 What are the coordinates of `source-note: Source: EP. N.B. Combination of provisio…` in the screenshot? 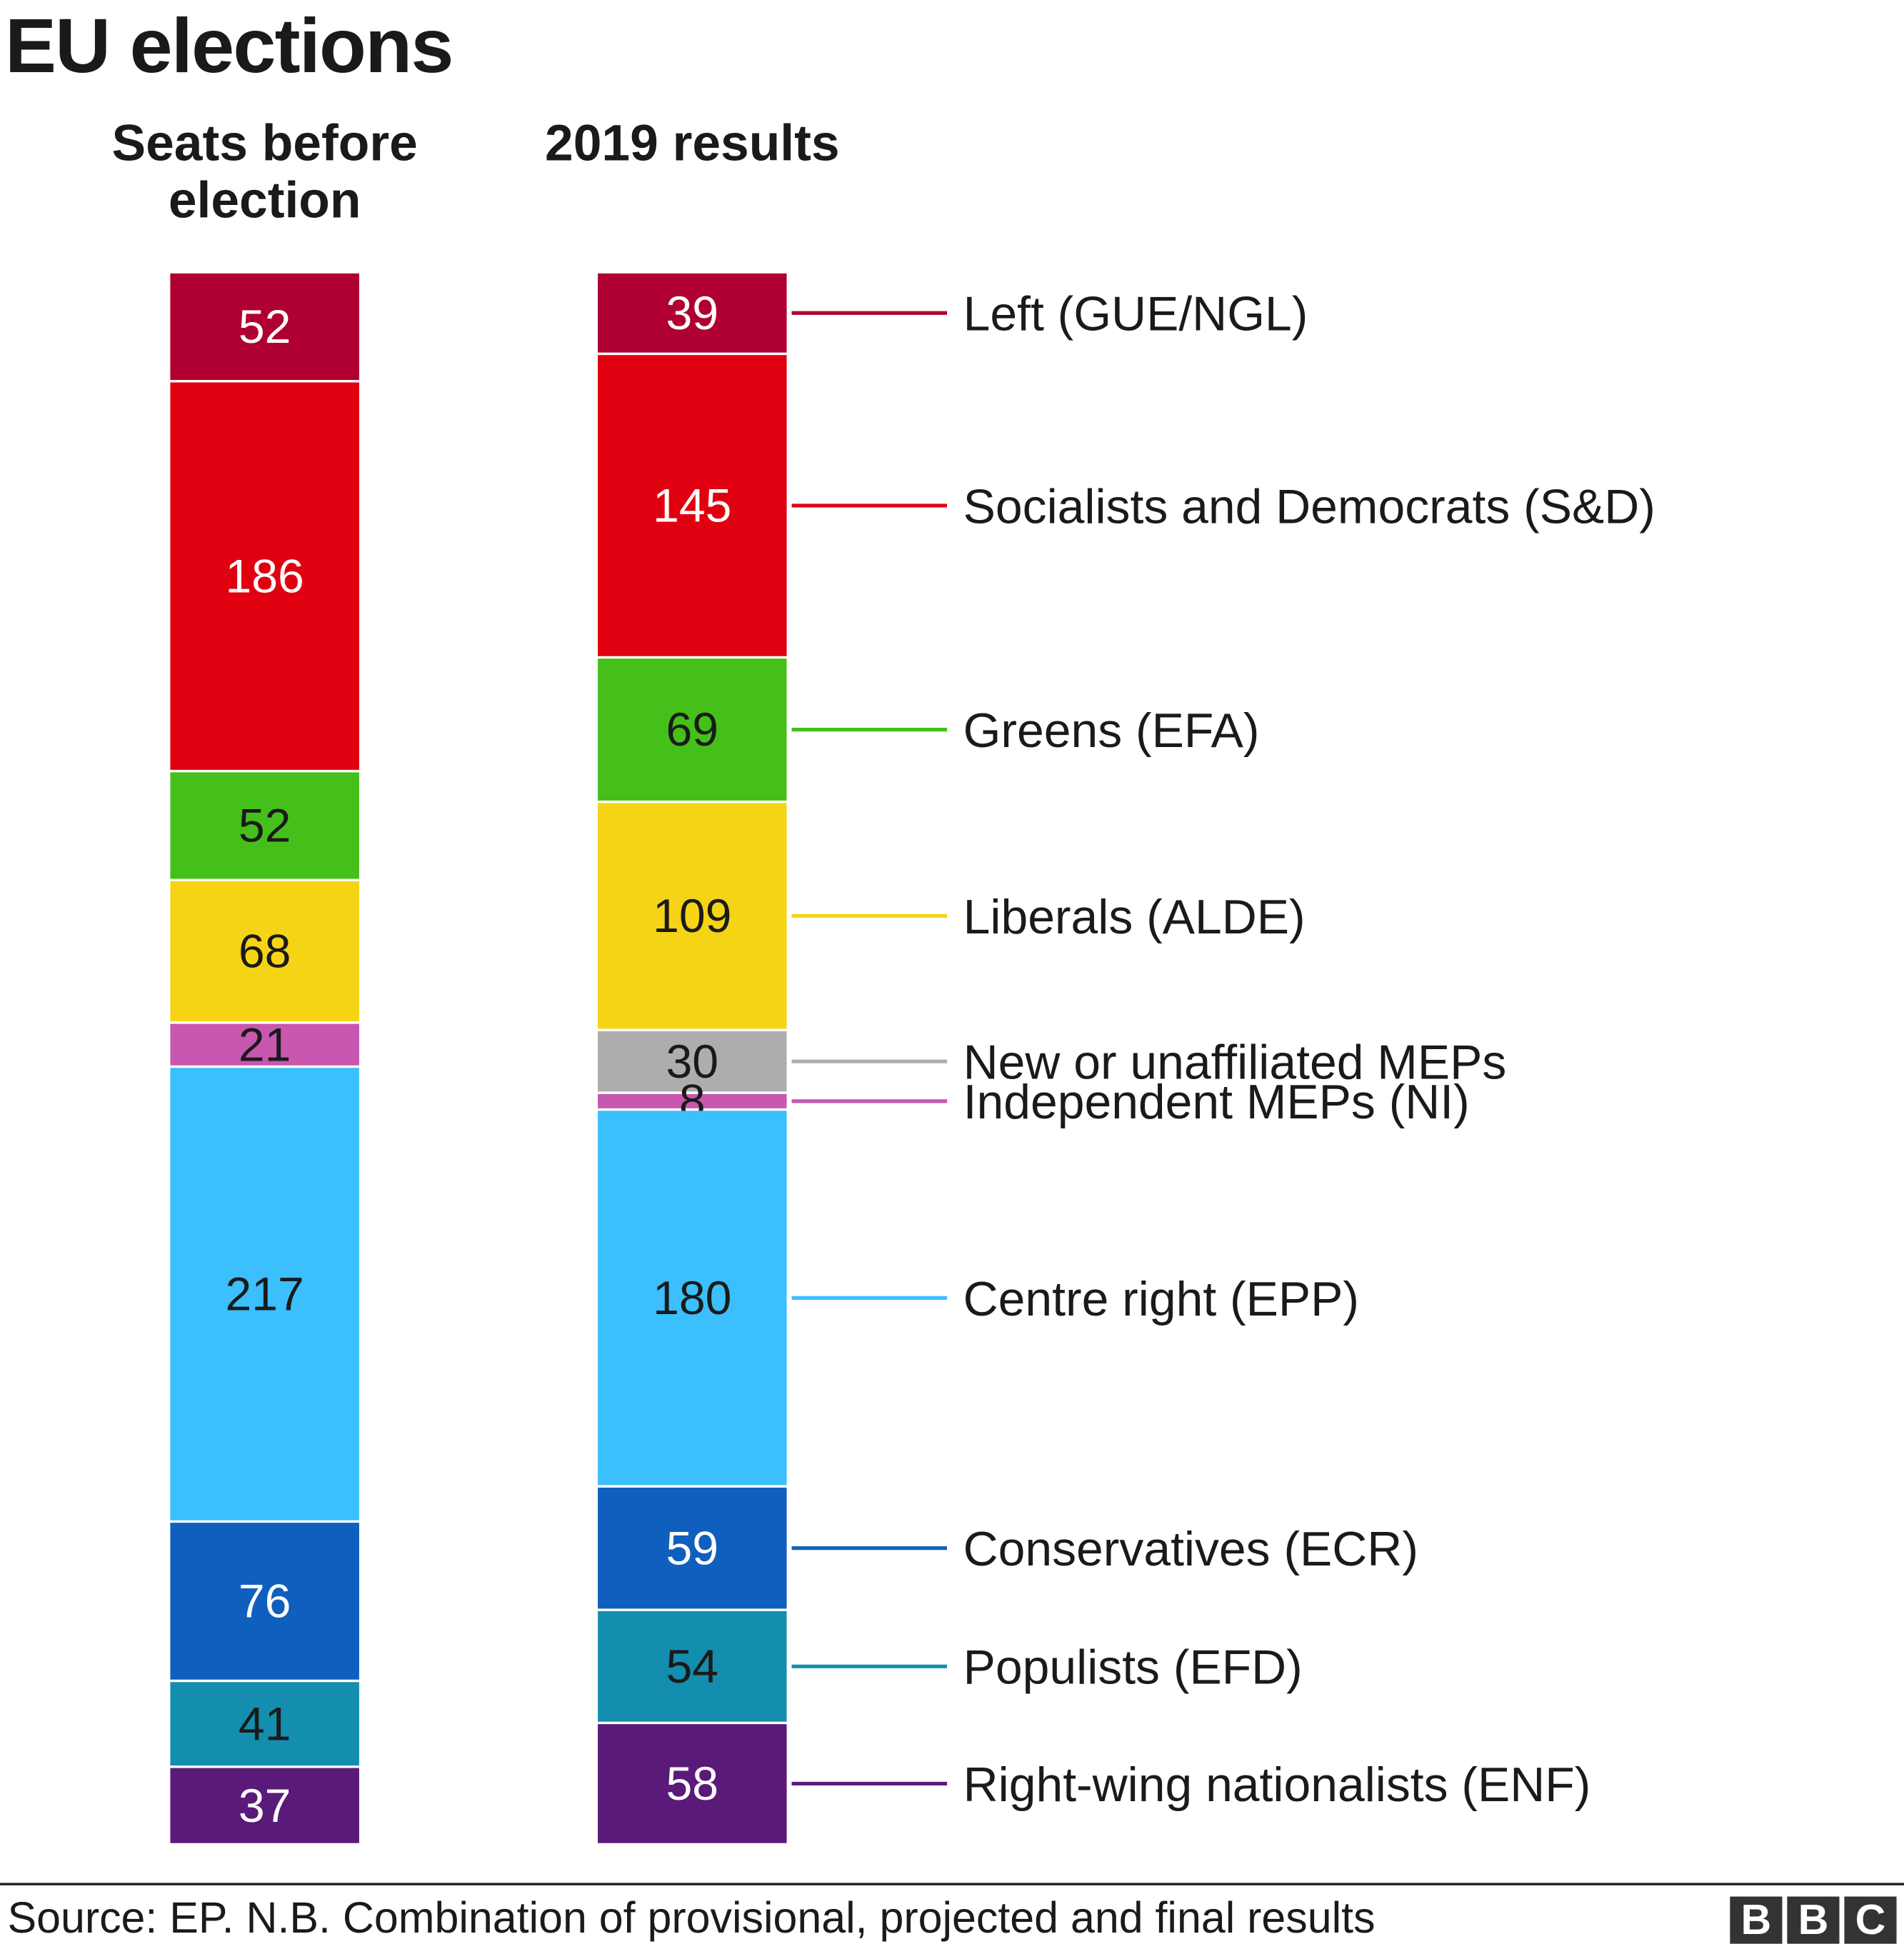 It's located at (691, 1918).